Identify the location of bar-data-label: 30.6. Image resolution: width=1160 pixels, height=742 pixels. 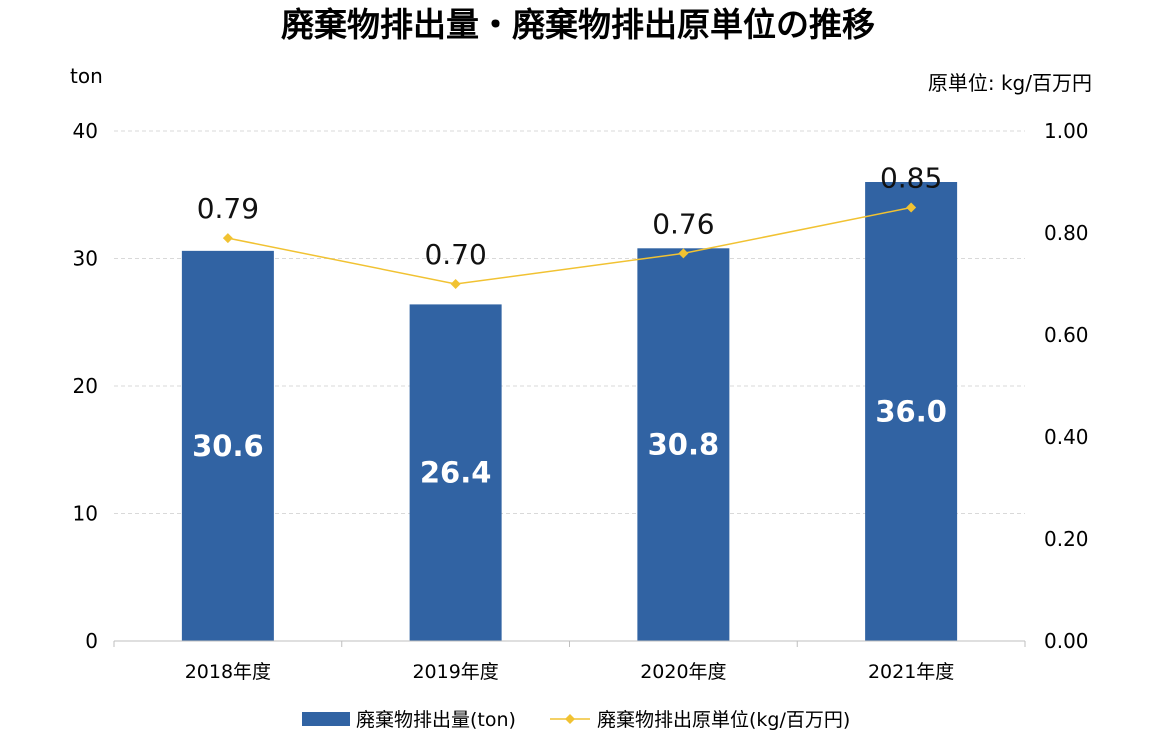
(228, 446).